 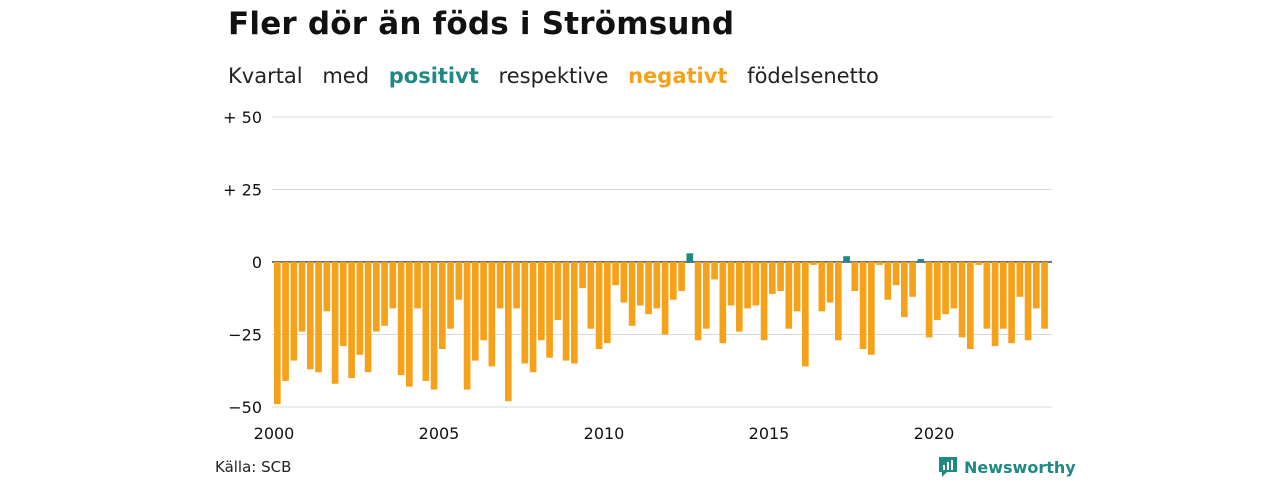 What do you see at coordinates (481, 24) in the screenshot?
I see `chart-title: Fler dör än föds i Strömsund` at bounding box center [481, 24].